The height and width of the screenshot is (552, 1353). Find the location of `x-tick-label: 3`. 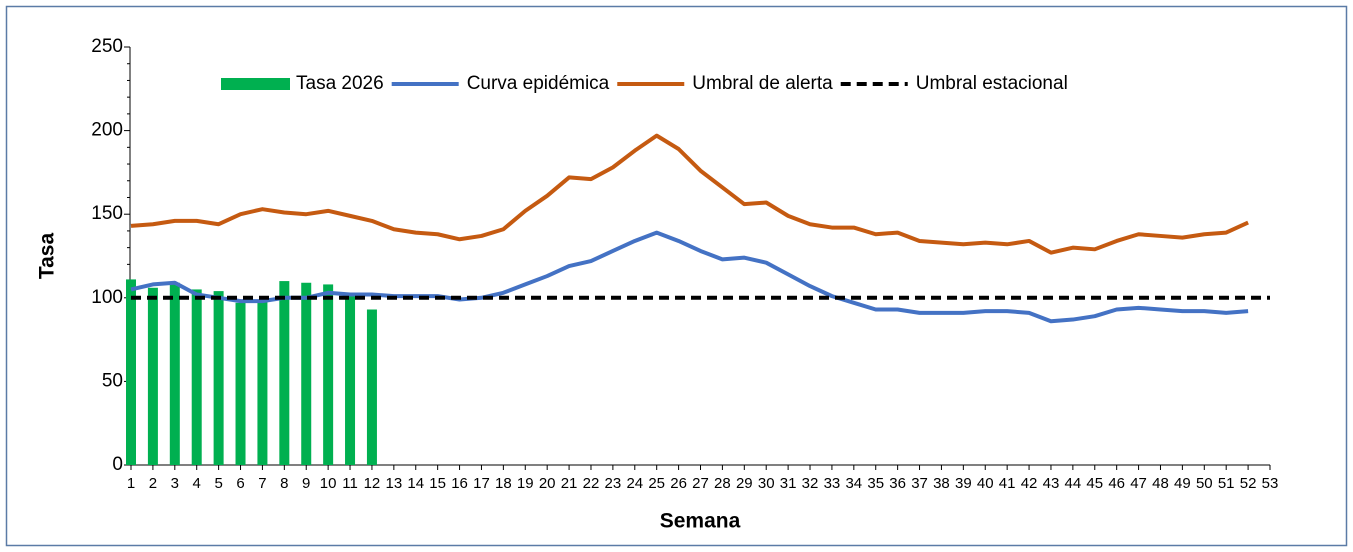

x-tick-label: 3 is located at coordinates (175, 483).